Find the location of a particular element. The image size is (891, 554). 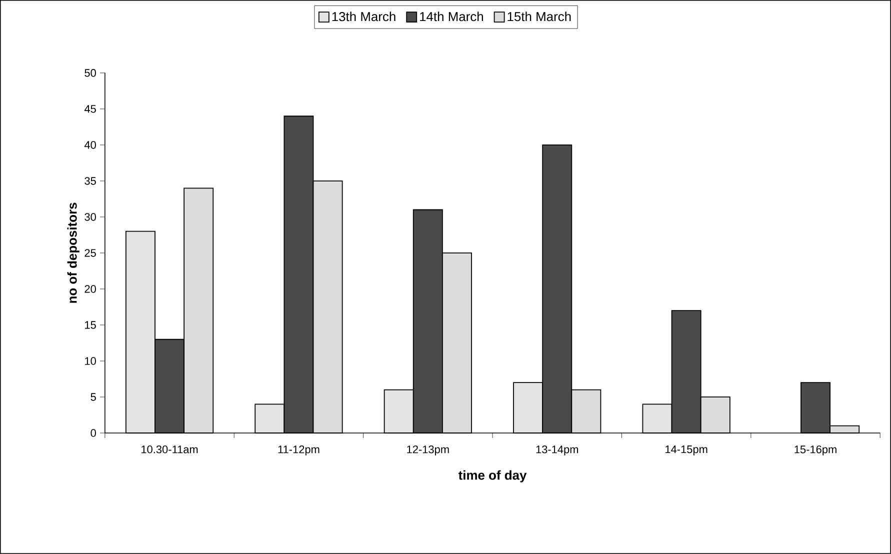

x-tick-label: 13-14pm is located at coordinates (557, 451).